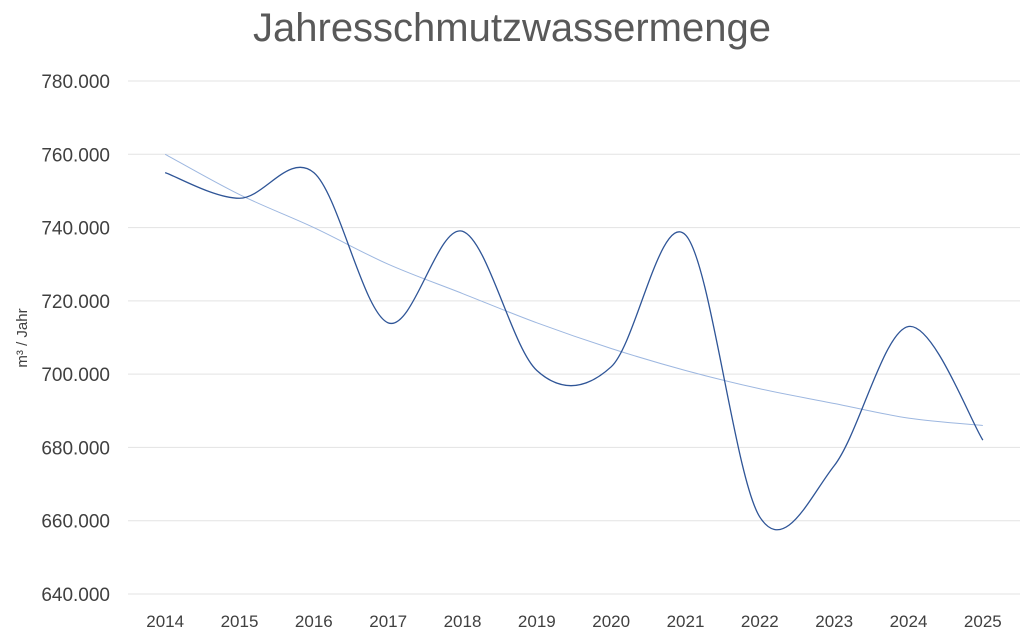  I want to click on x-tick-label: 2018, so click(463, 621).